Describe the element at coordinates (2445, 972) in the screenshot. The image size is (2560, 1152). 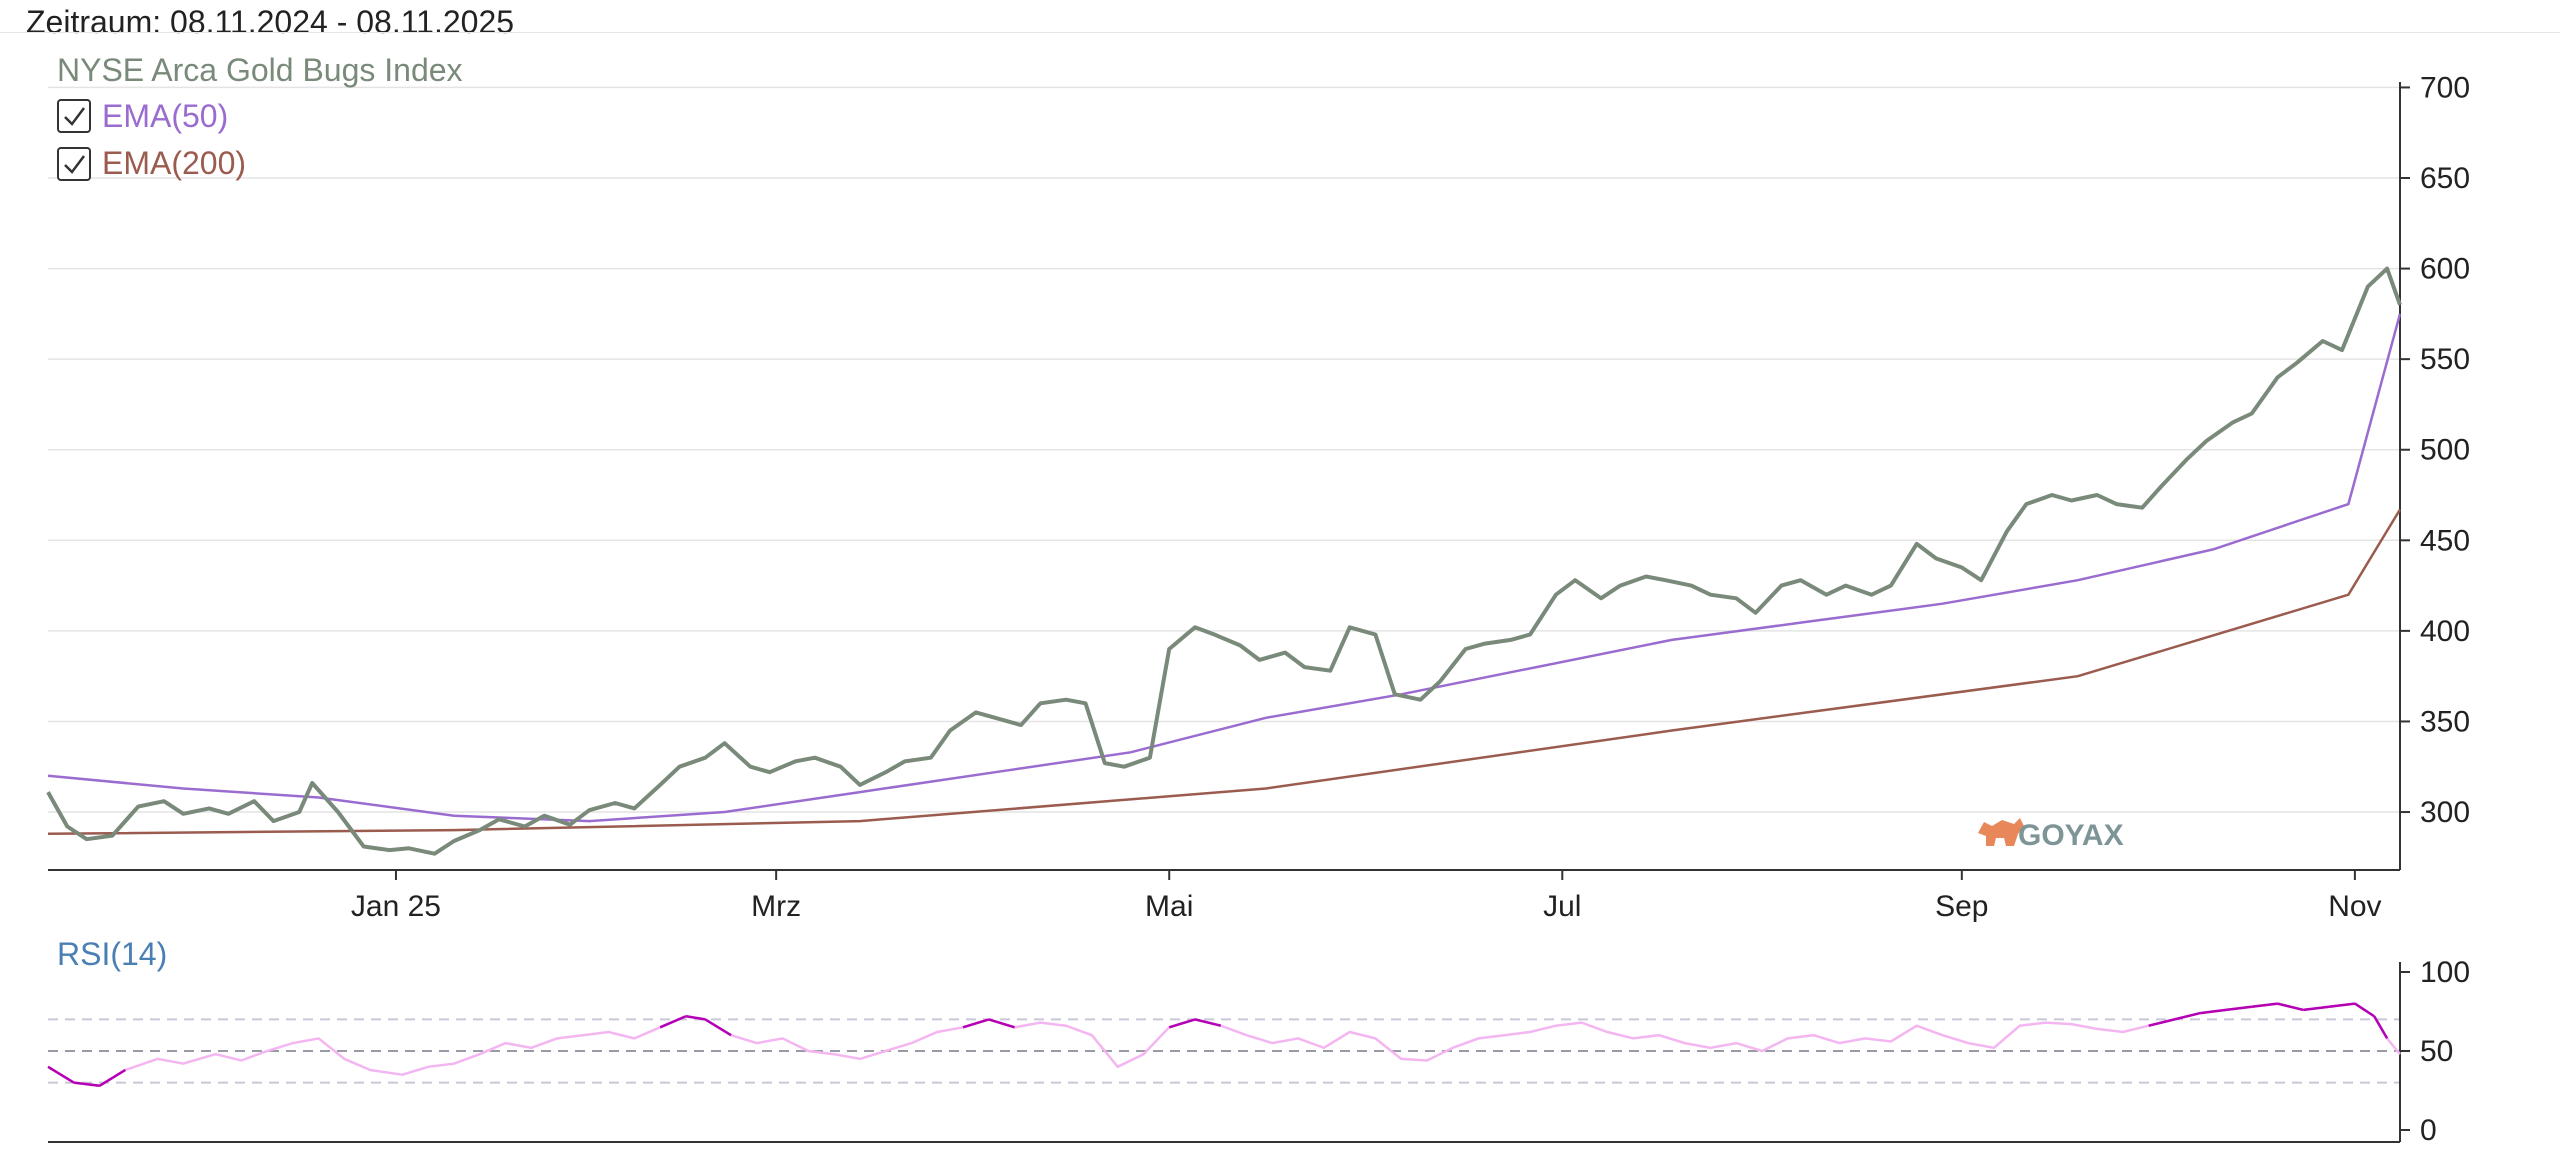
I see `rsi-tick-label-100: 100` at that location.